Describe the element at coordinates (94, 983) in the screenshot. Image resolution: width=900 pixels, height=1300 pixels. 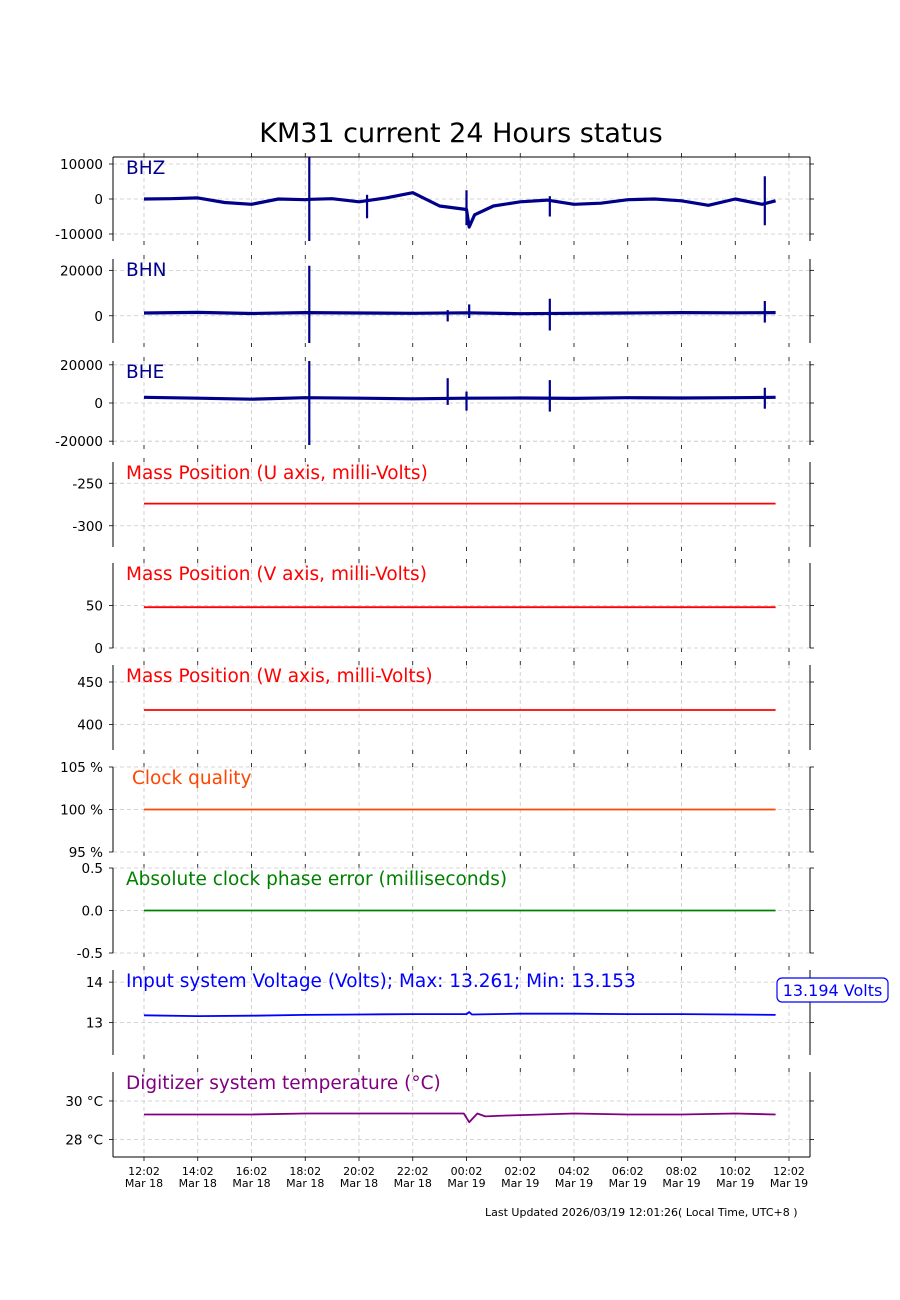
I see `y-tick-label: 14` at that location.